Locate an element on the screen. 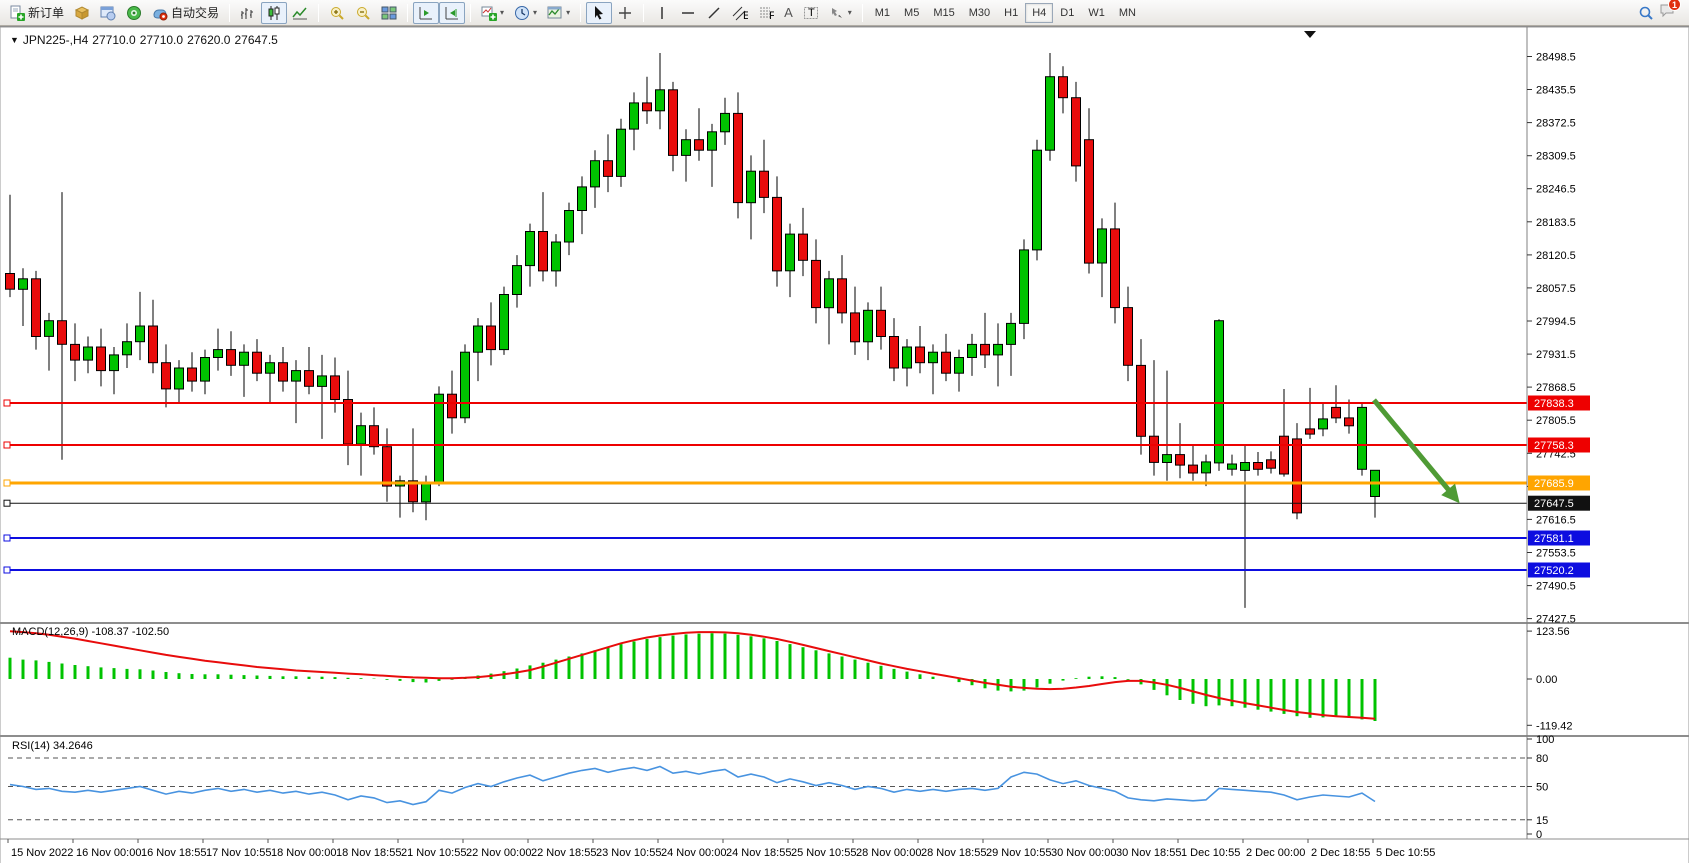 Image resolution: width=1689 pixels, height=863 pixels. periods-button: ▾ is located at coordinates (525, 13).